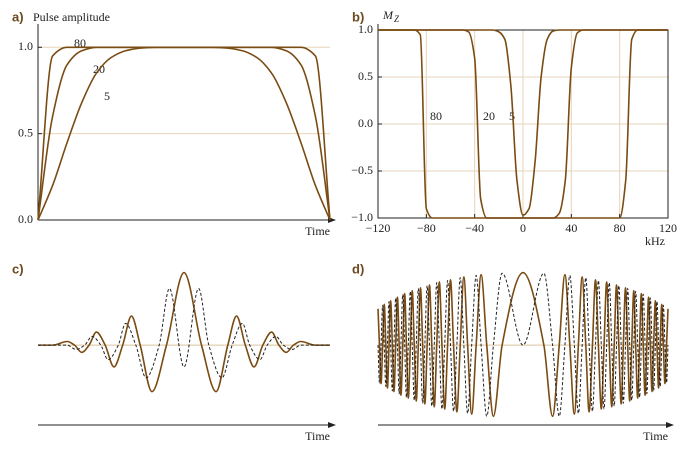 This screenshot has width=685, height=449. I want to click on x-tick-label: 80, so click(620, 228).